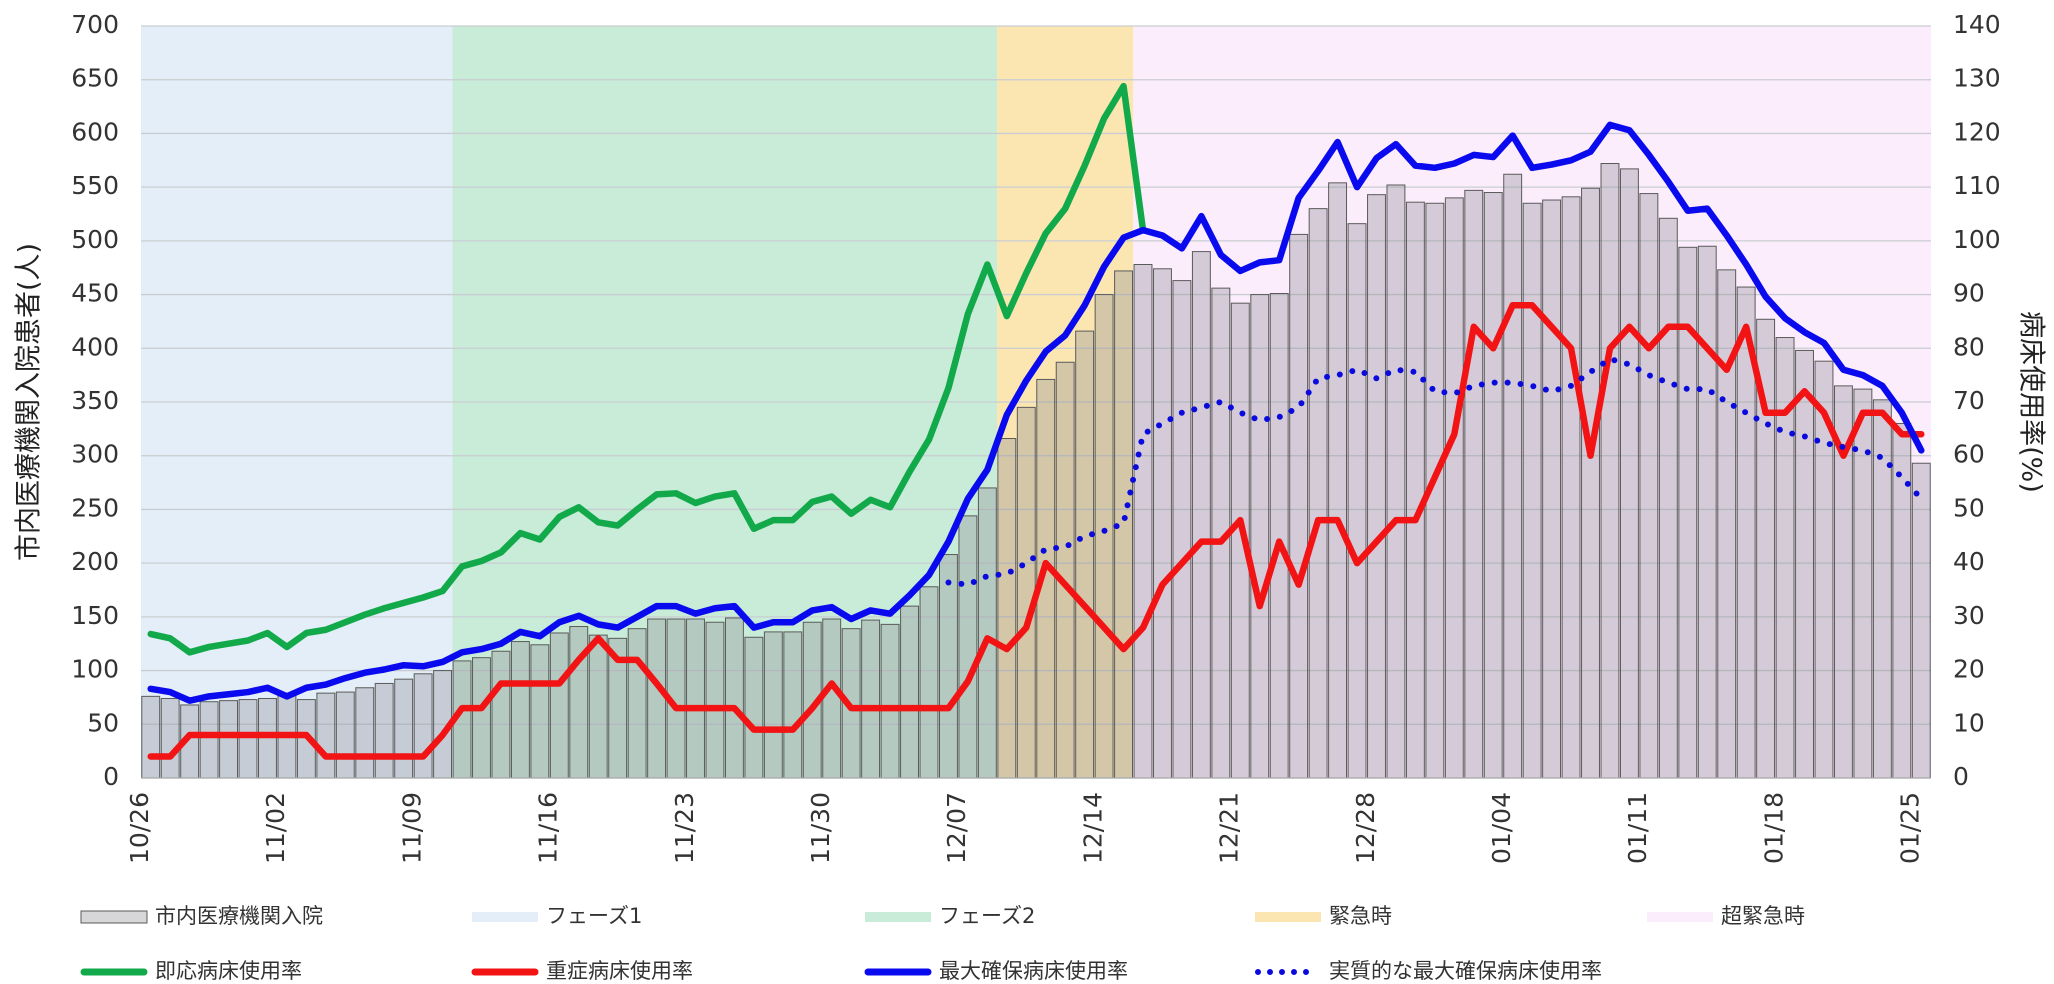  I want to click on y2-tick-label: 30, so click(1969, 615).